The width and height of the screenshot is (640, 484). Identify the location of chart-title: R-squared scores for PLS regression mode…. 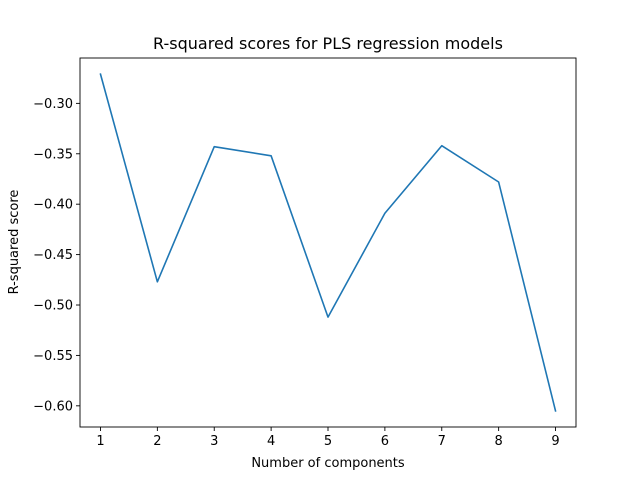
(328, 43).